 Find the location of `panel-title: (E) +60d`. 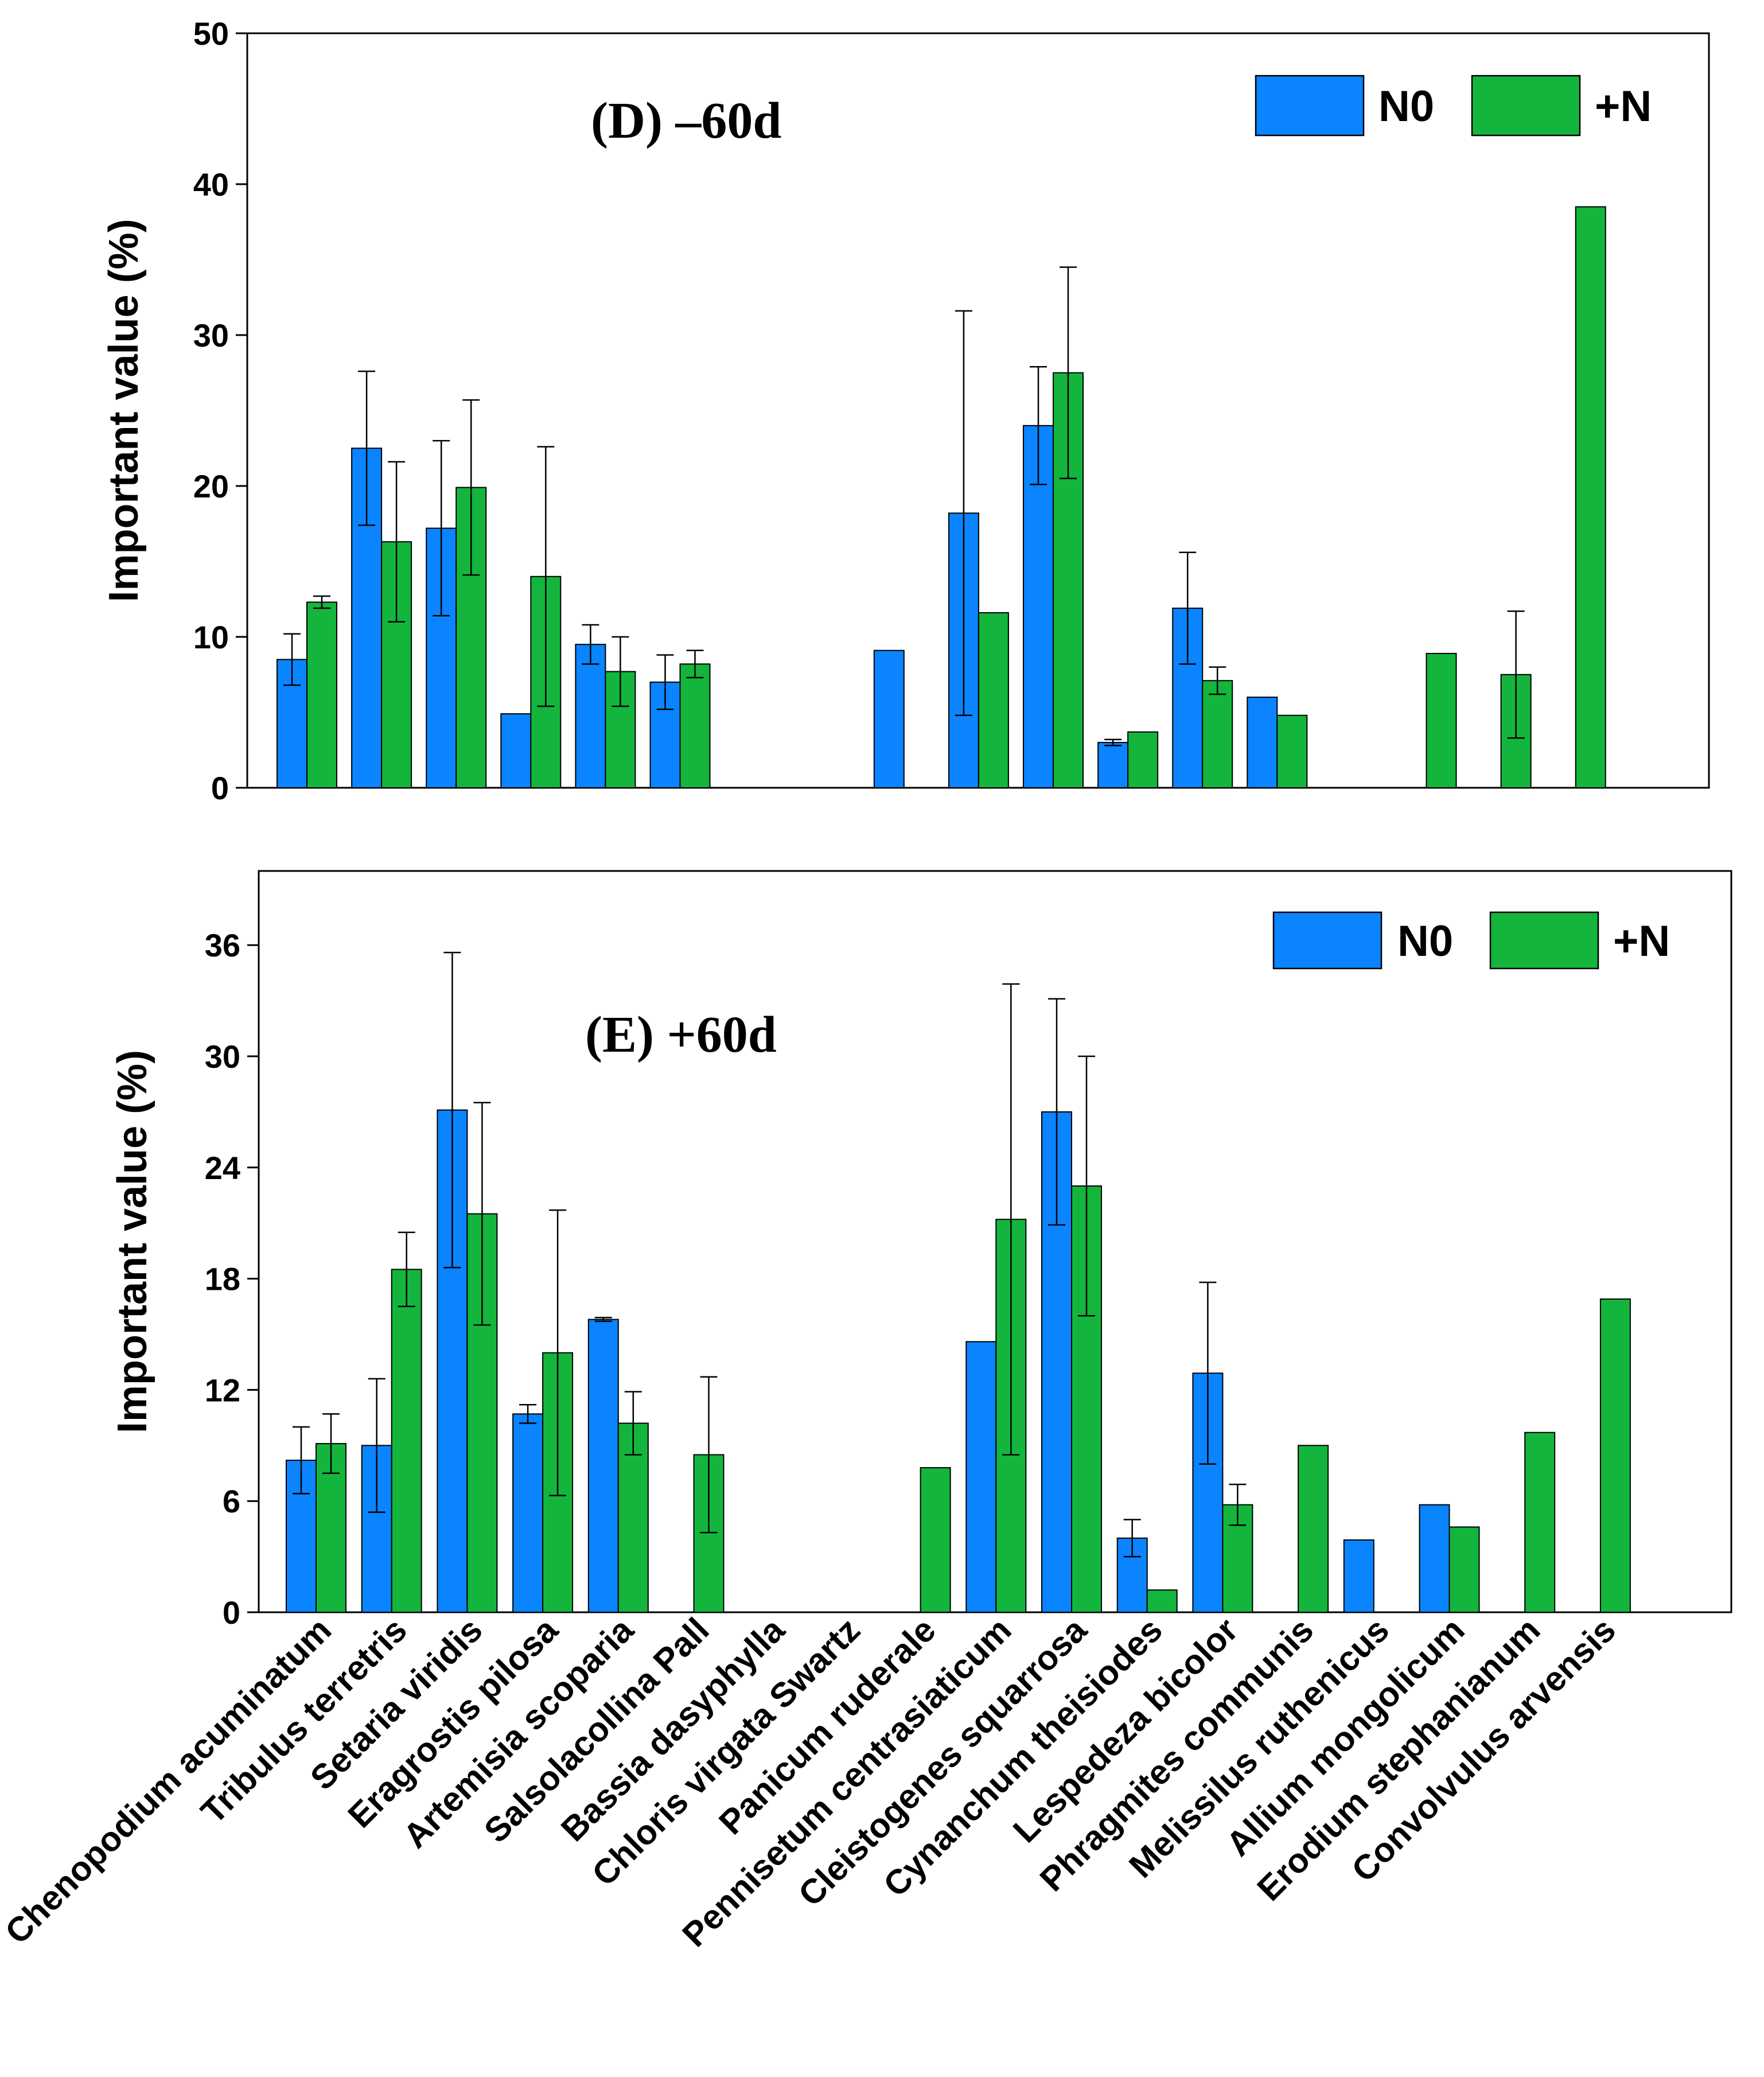

panel-title: (E) +60d is located at coordinates (681, 1034).